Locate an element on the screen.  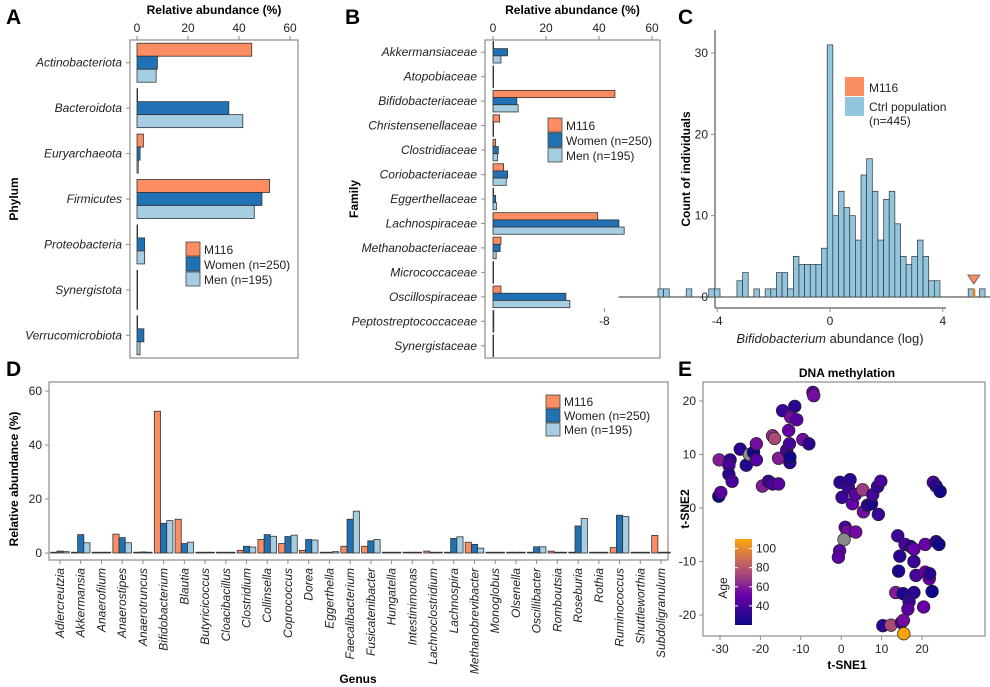
bar-m116-anaerotruncus is located at coordinates (137, 552).